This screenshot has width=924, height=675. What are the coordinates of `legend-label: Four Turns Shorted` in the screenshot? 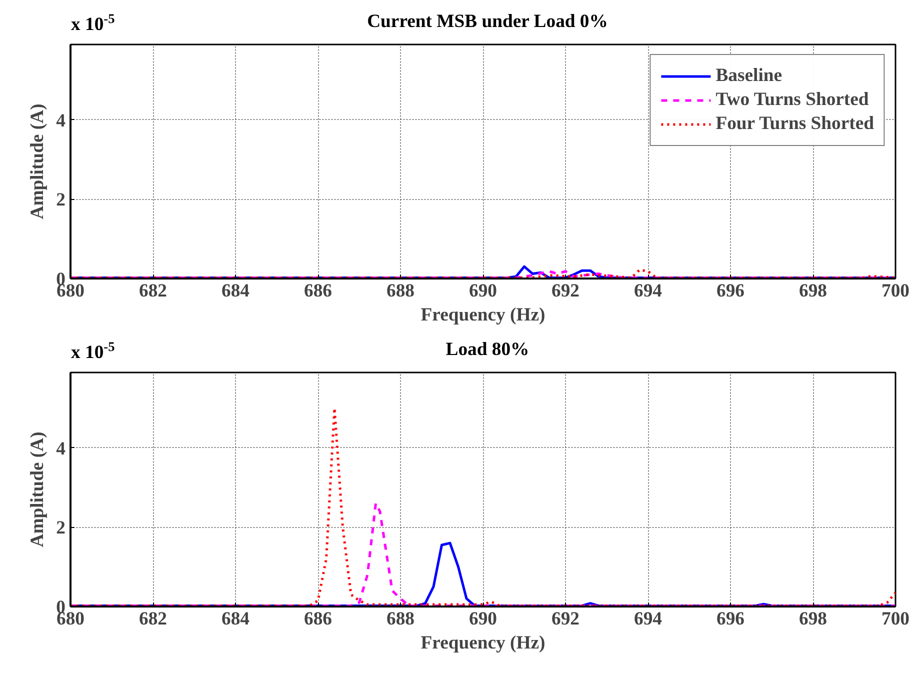 It's located at (795, 124).